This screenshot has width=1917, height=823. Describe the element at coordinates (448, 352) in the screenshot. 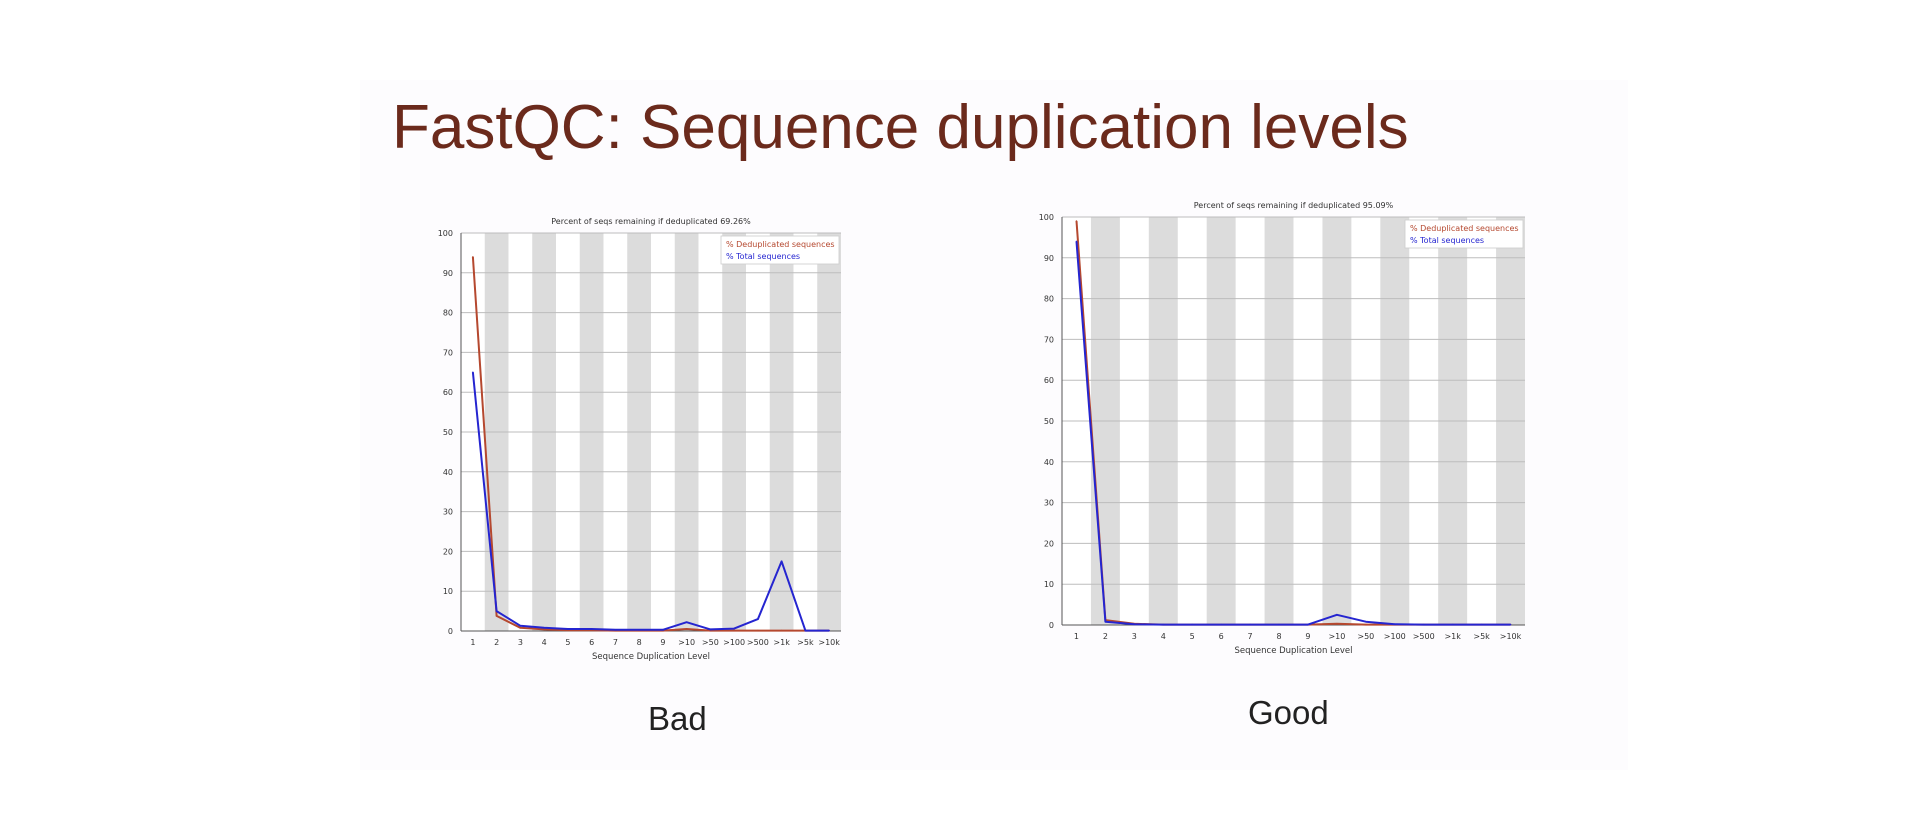

I see `y-tick-label: 70` at that location.